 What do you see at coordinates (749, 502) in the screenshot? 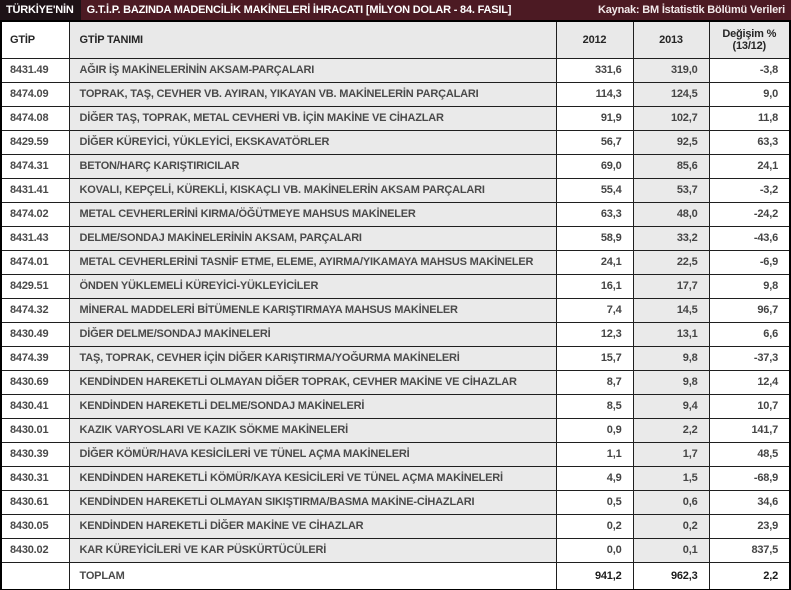
I see `value-change-cell: 34,6` at bounding box center [749, 502].